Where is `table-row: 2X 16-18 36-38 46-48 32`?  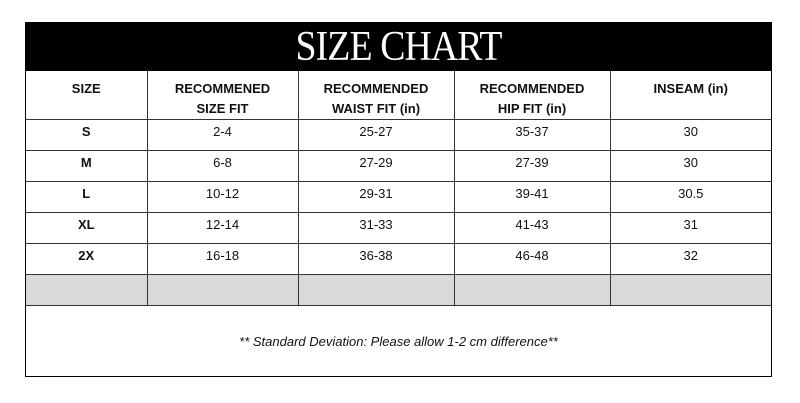
table-row: 2X 16-18 36-38 46-48 32 is located at coordinates (398, 259).